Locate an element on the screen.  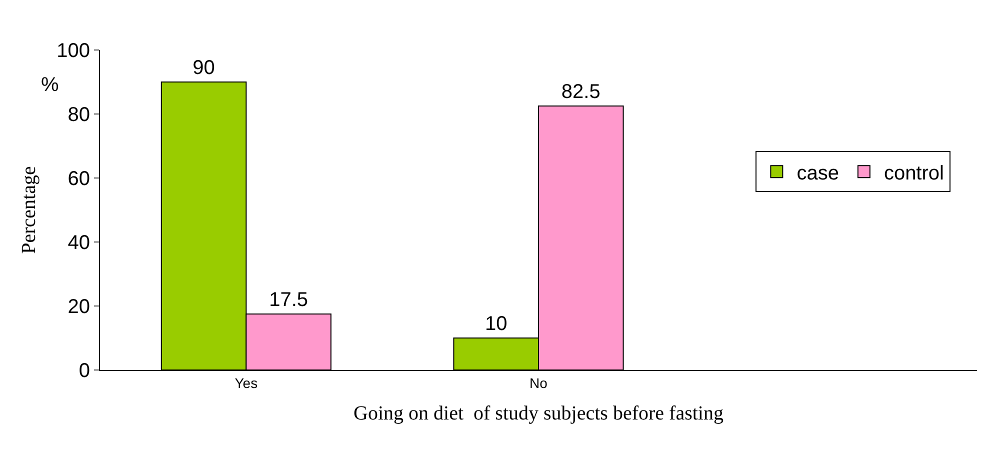
y-tick-label: 40 is located at coordinates (79, 243).